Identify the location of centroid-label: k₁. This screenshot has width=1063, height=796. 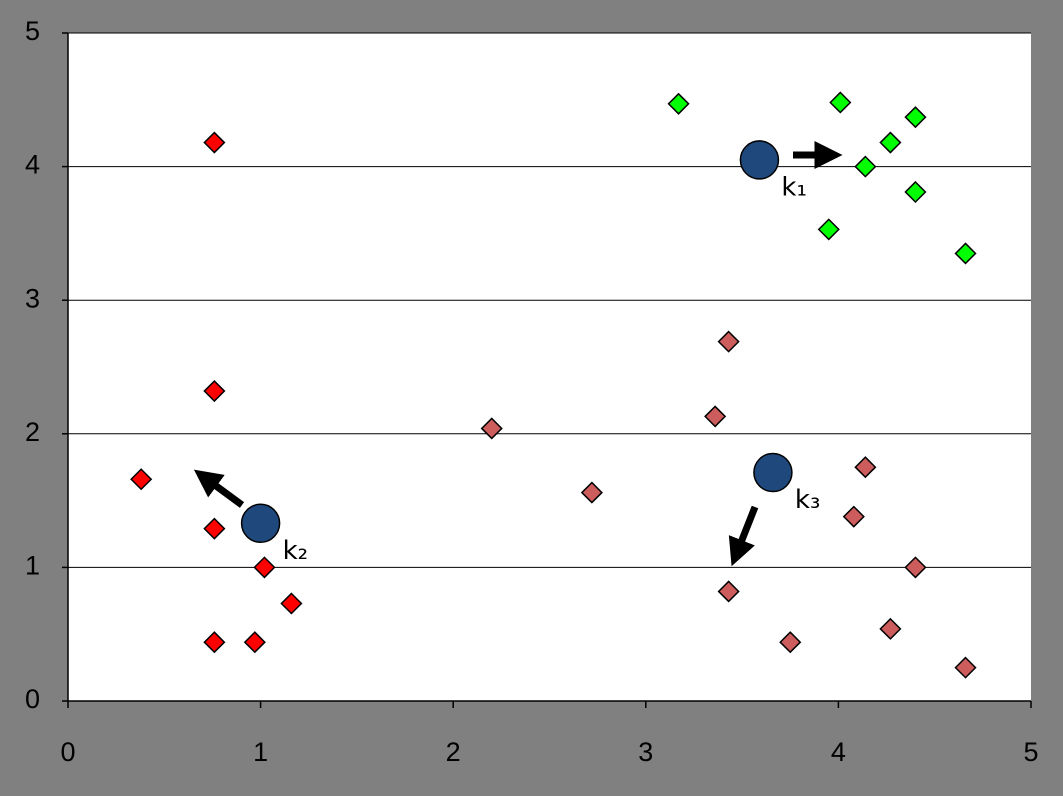
(793, 187).